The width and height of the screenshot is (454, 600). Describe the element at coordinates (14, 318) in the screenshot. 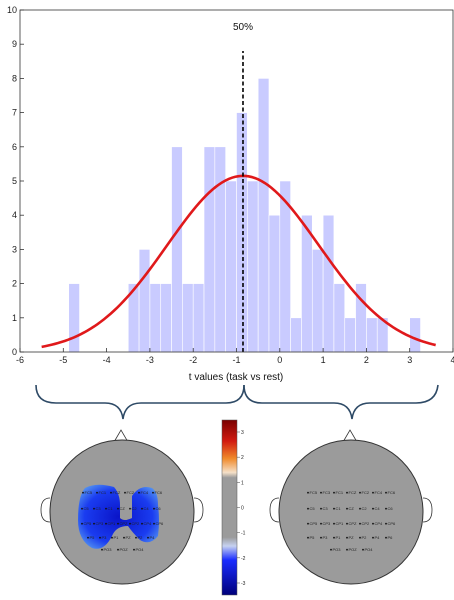

I see `y-tick-label: 1` at that location.